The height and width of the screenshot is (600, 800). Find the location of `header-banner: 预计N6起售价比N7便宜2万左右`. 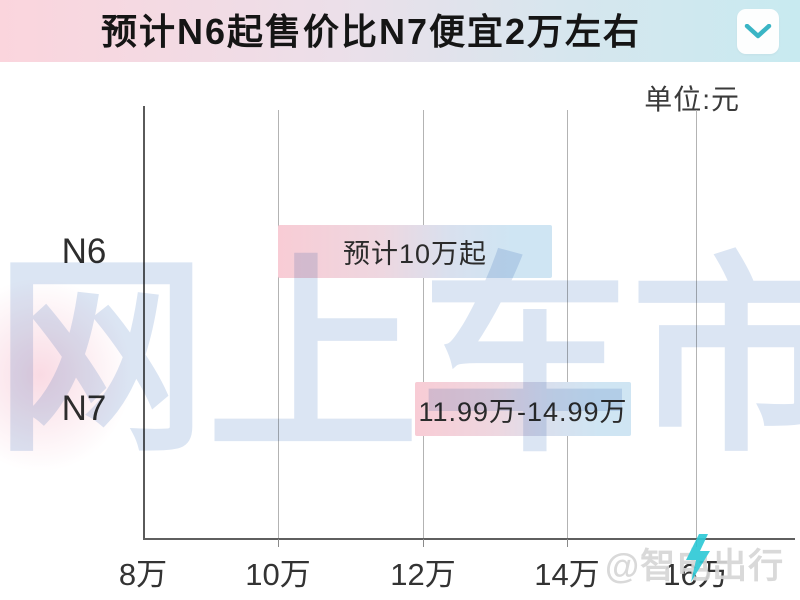

header-banner: 预计N6起售价比N7便宜2万左右 is located at coordinates (400, 31).